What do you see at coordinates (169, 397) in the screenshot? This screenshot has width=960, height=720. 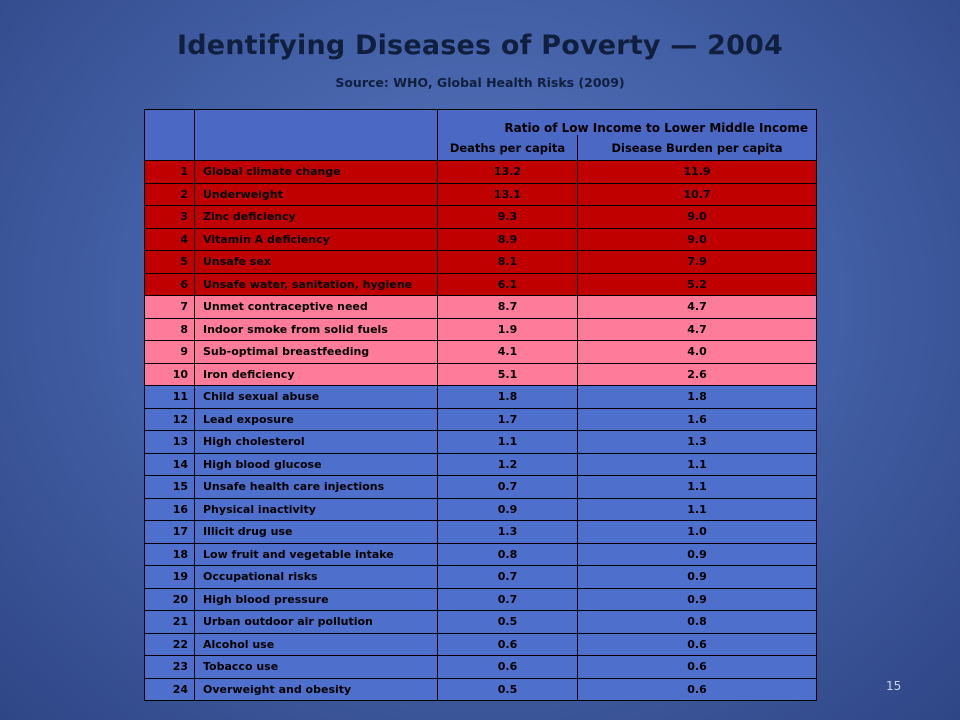 I see `row-rank-cell: 11` at bounding box center [169, 397].